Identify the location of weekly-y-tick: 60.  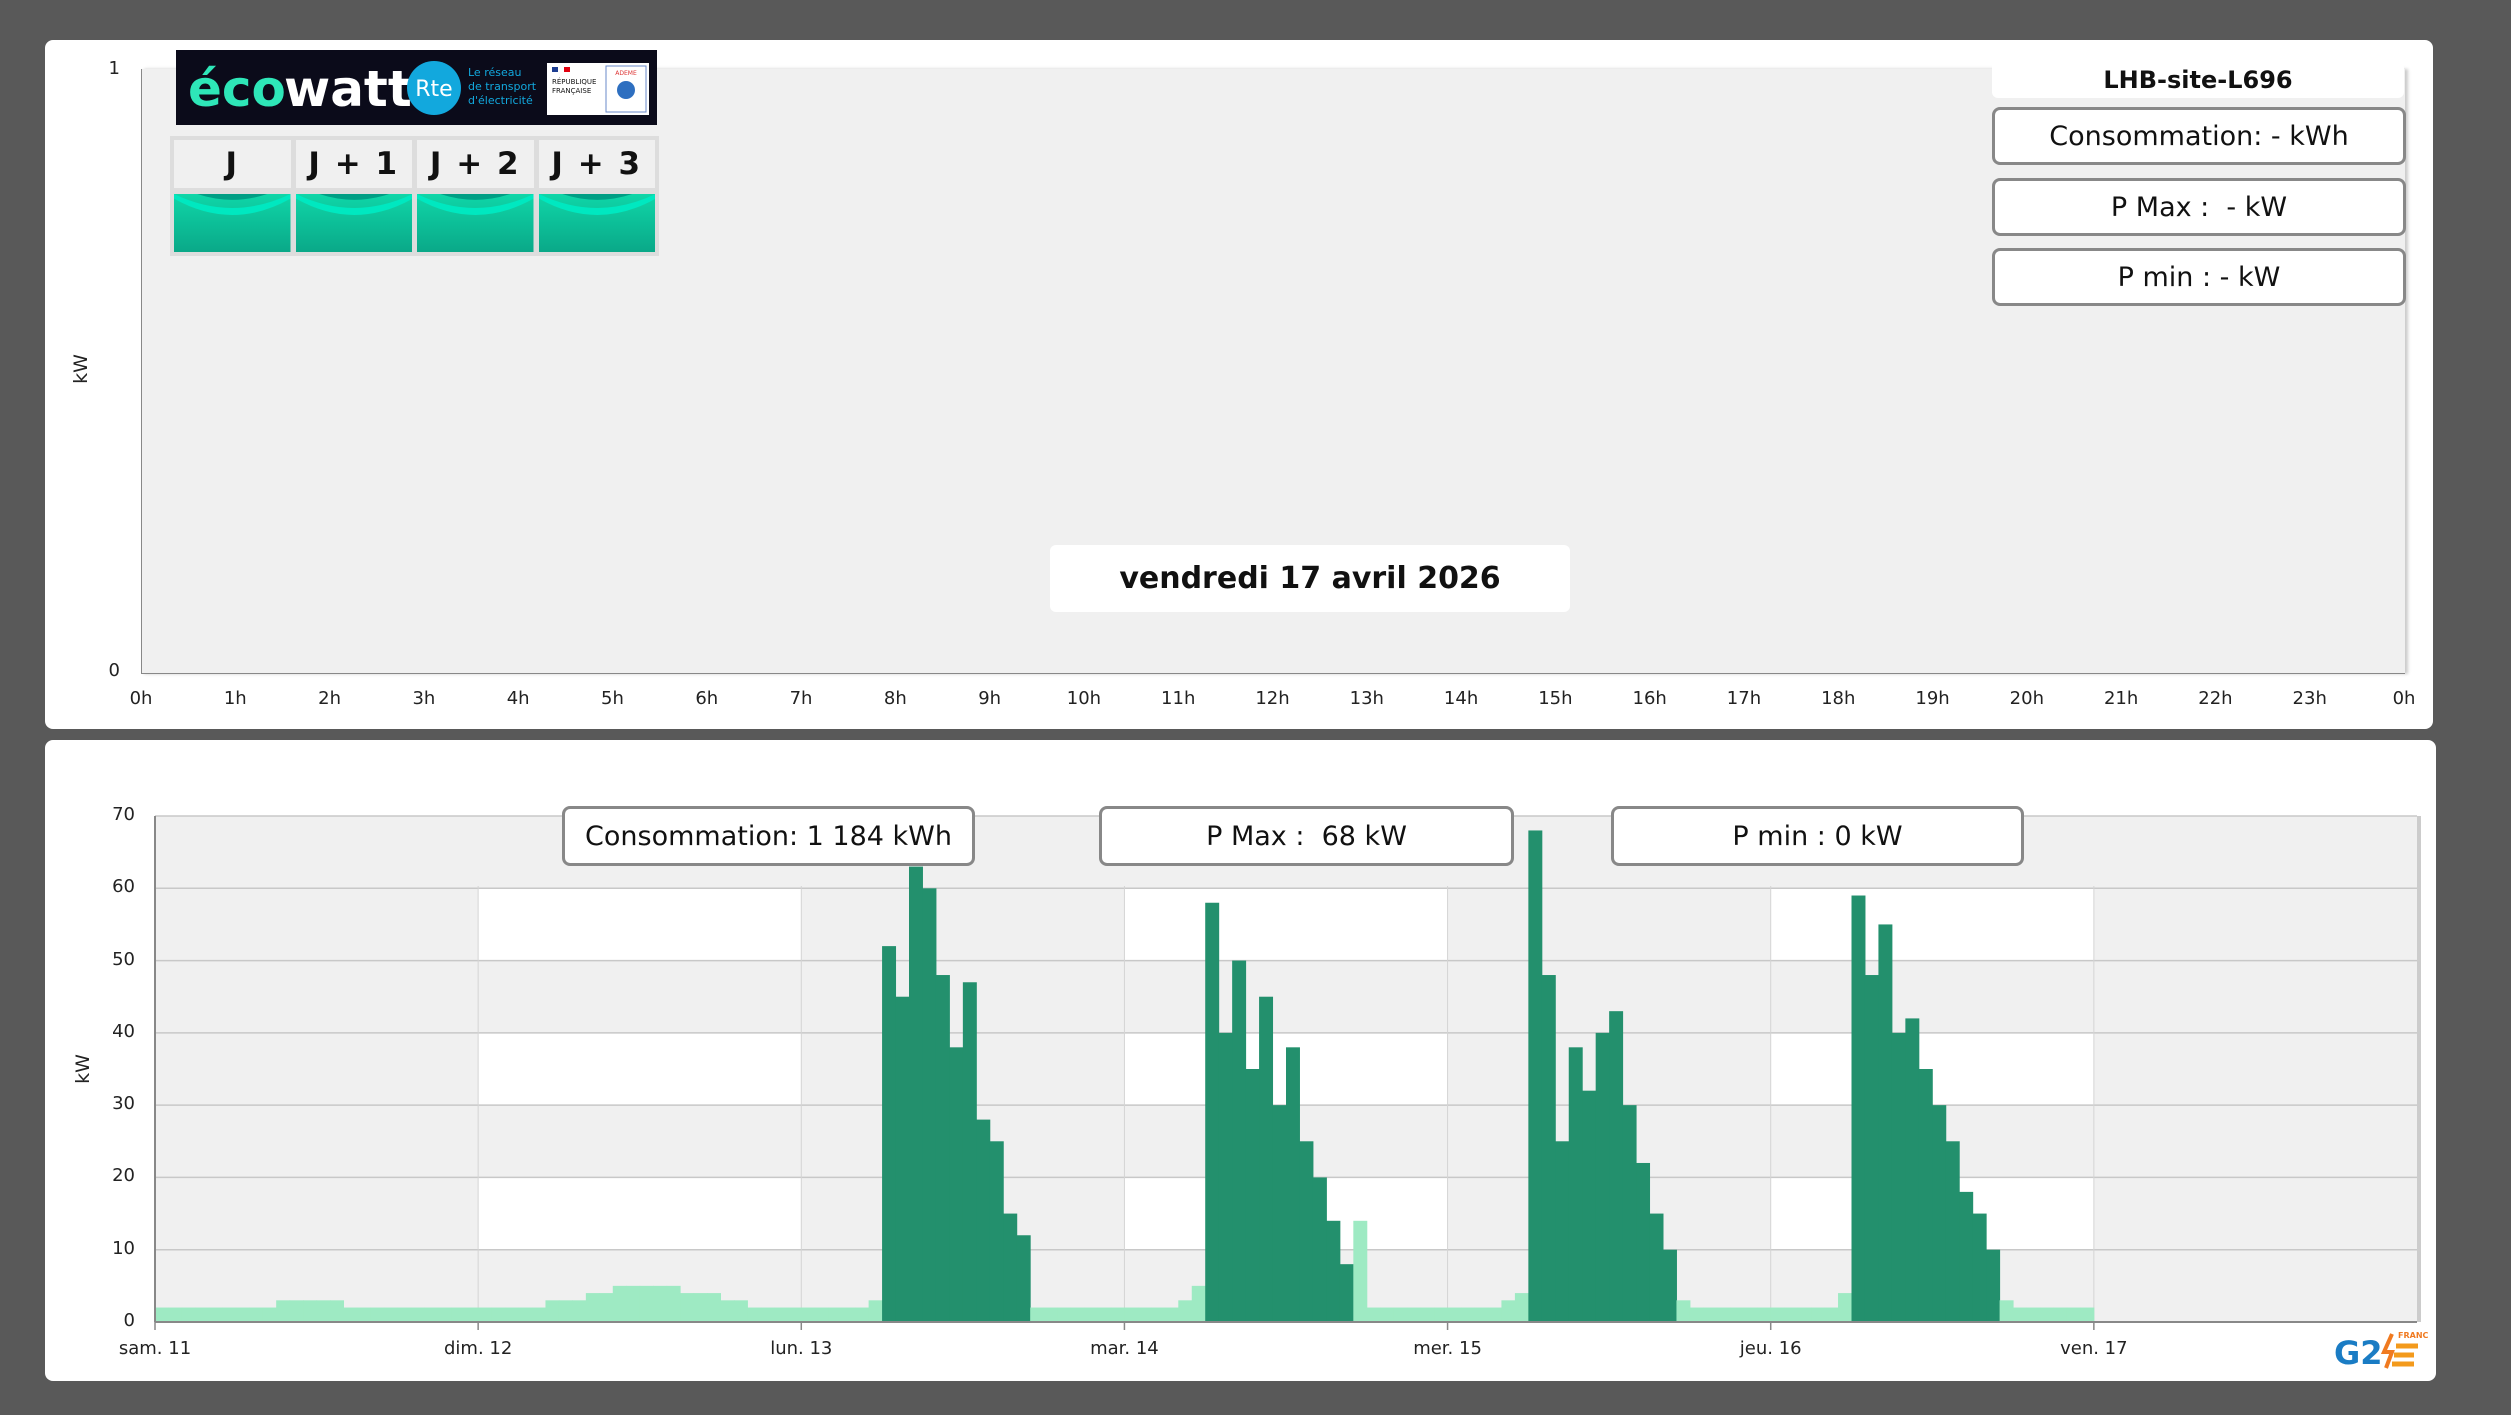
(123, 887).